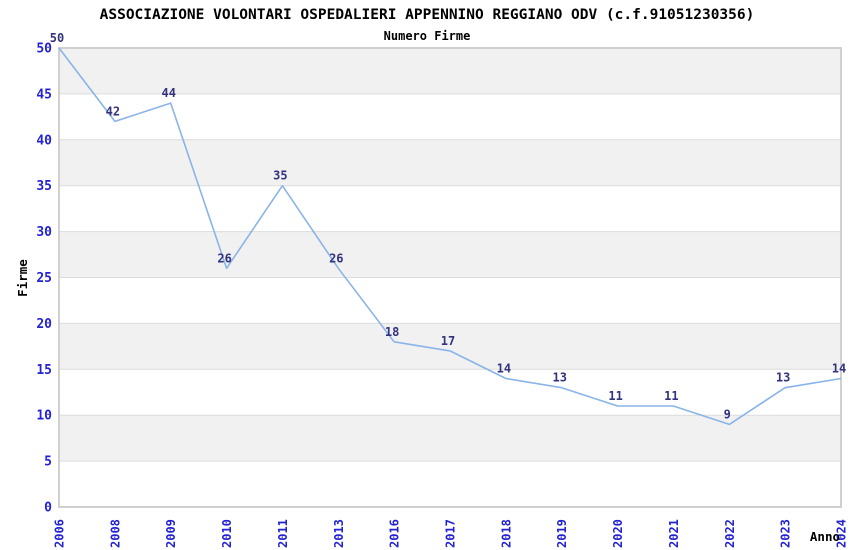  Describe the element at coordinates (44, 140) in the screenshot. I see `y-tick-label: 40` at that location.